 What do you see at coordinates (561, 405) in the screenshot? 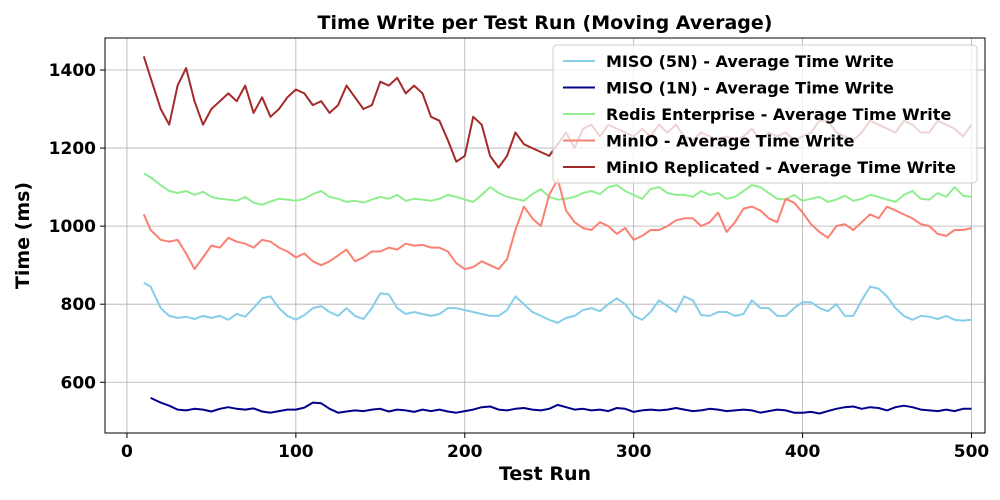
I see `series-line-miso-1n` at bounding box center [561, 405].